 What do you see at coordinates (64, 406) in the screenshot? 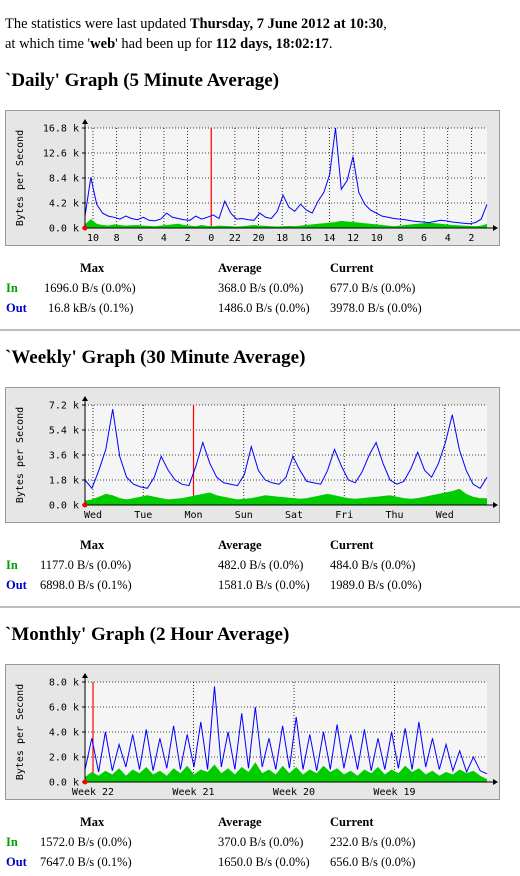
I see `y-tick-label: 7.2 k` at bounding box center [64, 406].